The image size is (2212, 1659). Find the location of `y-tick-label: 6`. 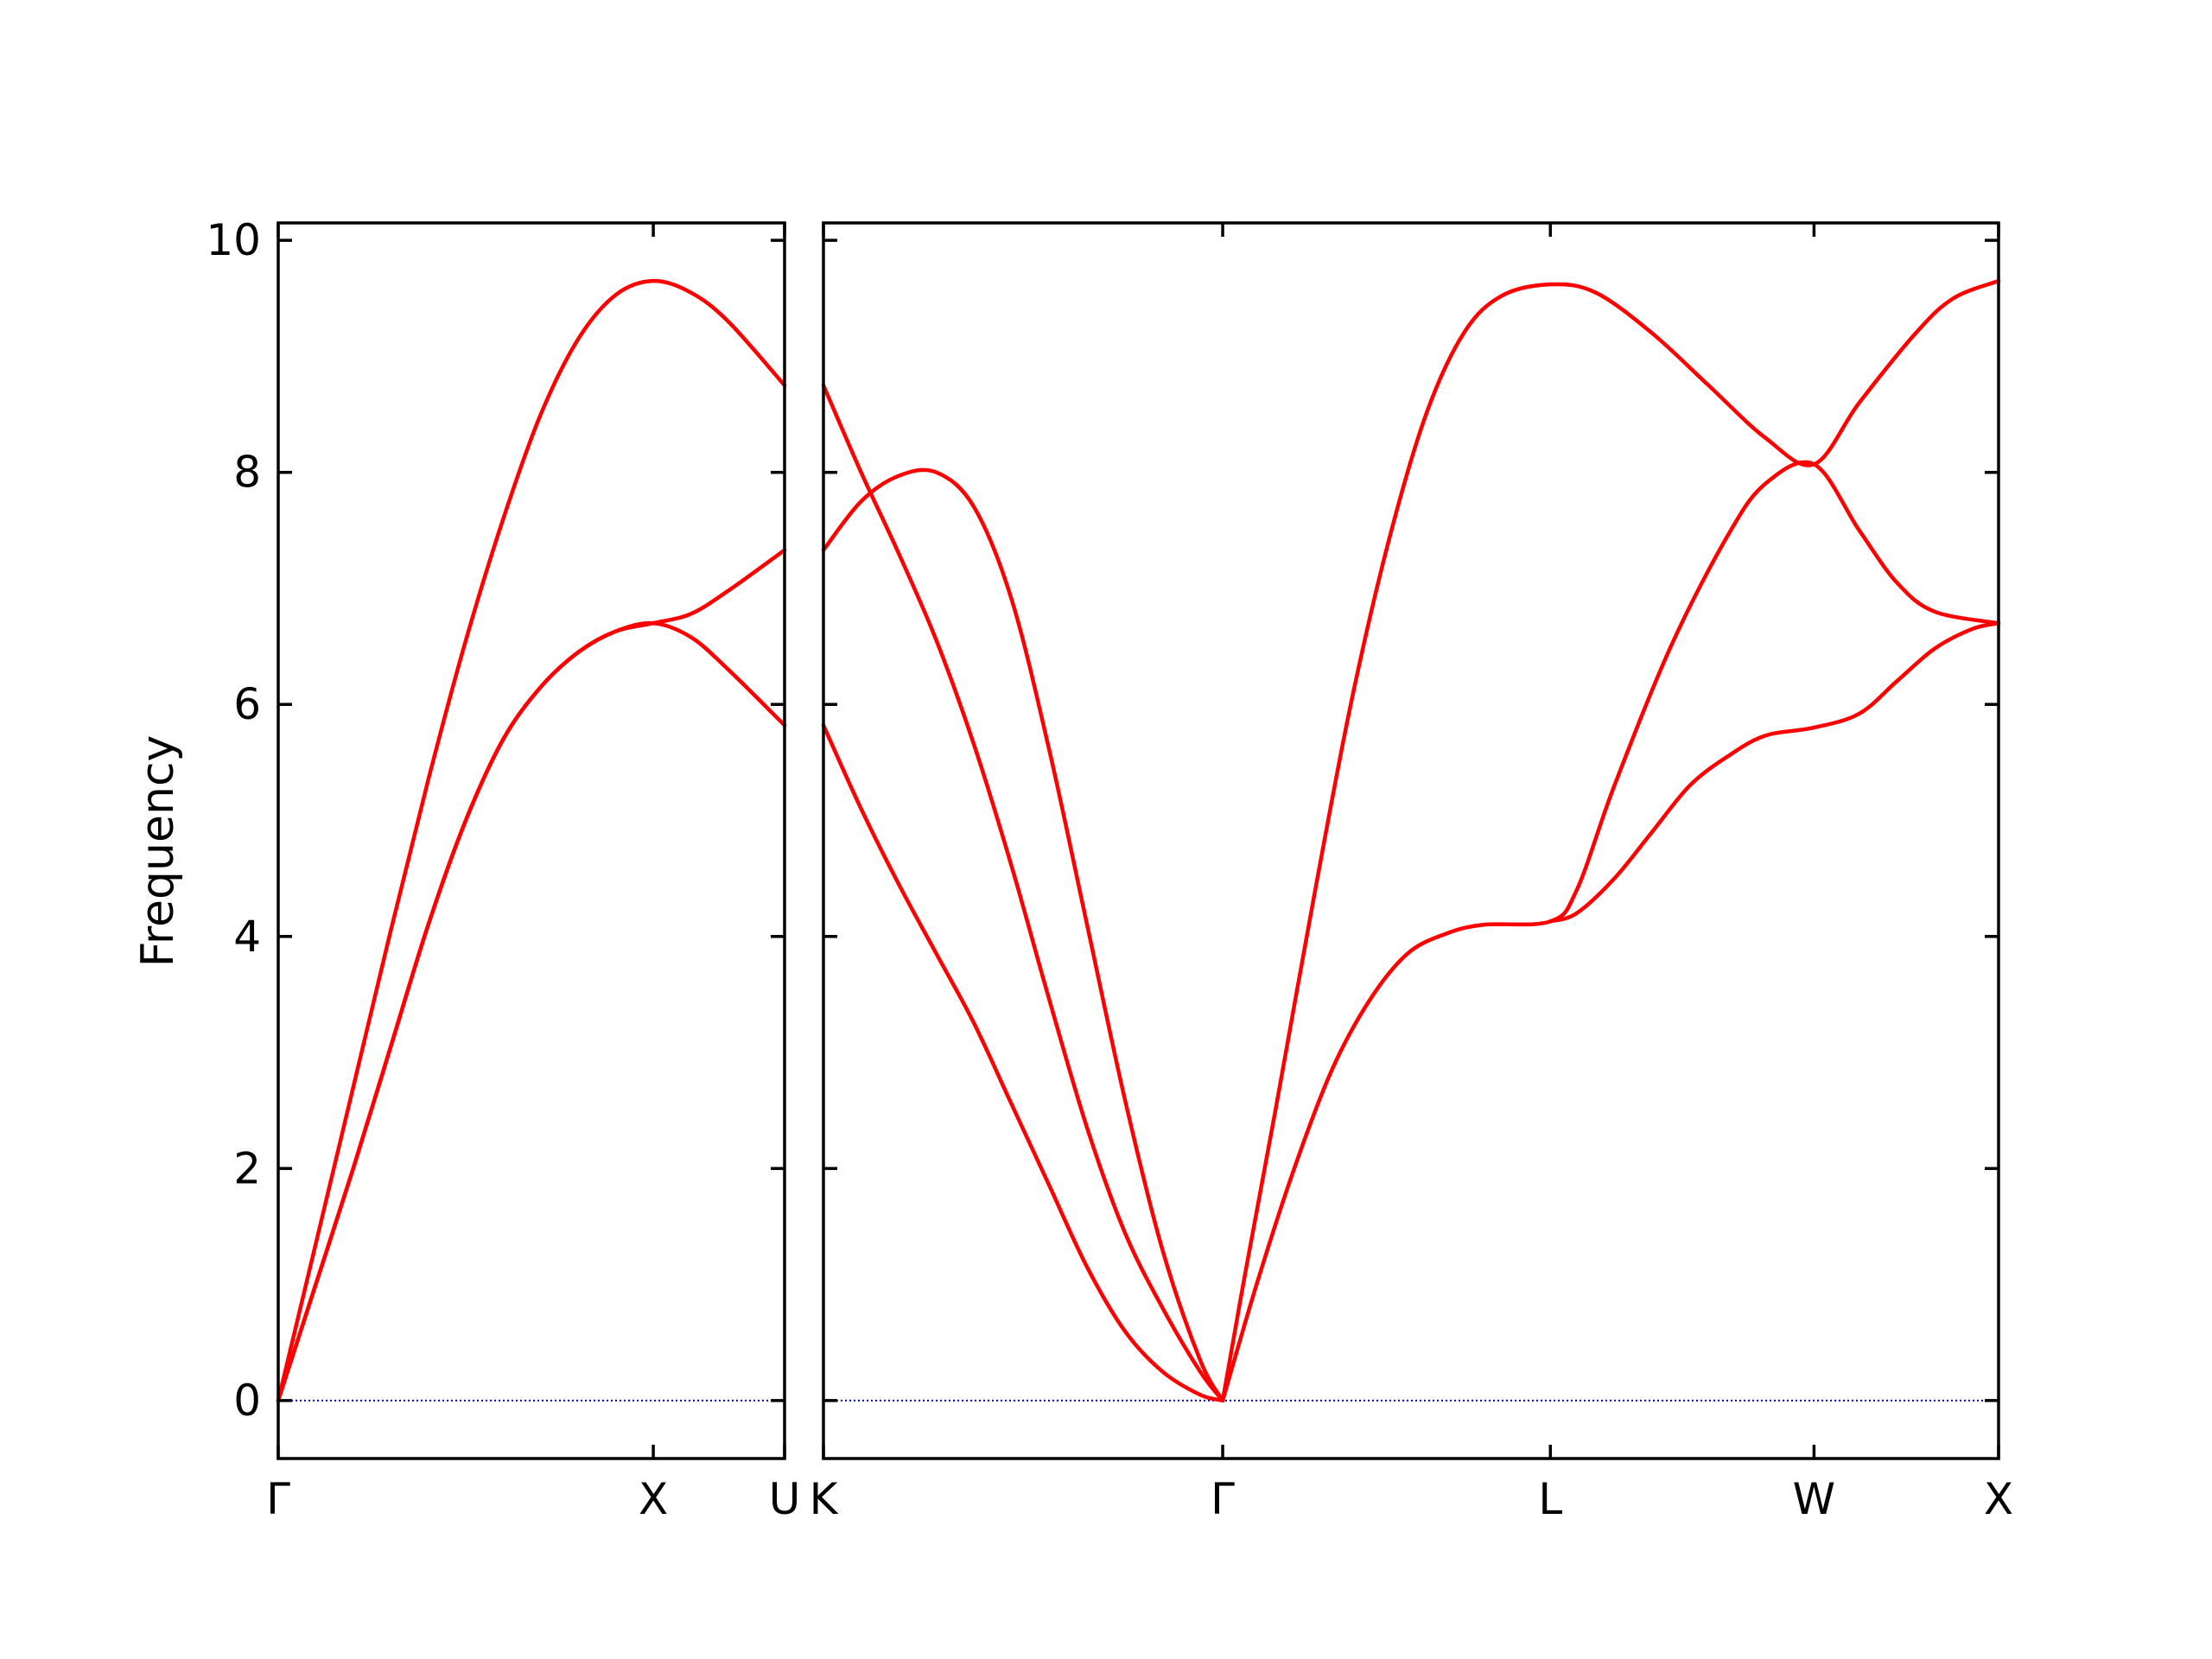

y-tick-label: 6 is located at coordinates (247, 704).